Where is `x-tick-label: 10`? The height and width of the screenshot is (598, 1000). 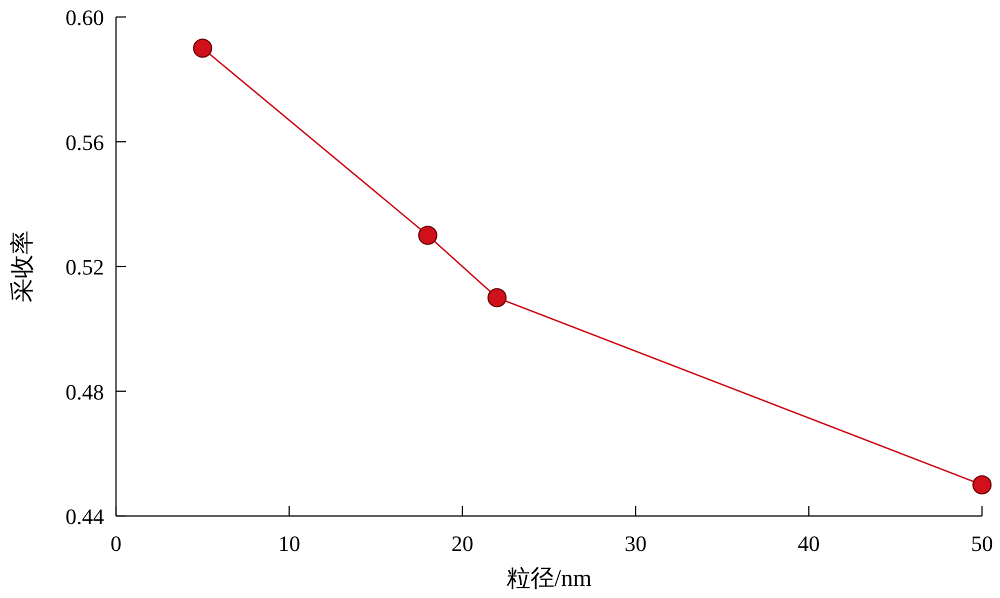 x-tick-label: 10 is located at coordinates (289, 543).